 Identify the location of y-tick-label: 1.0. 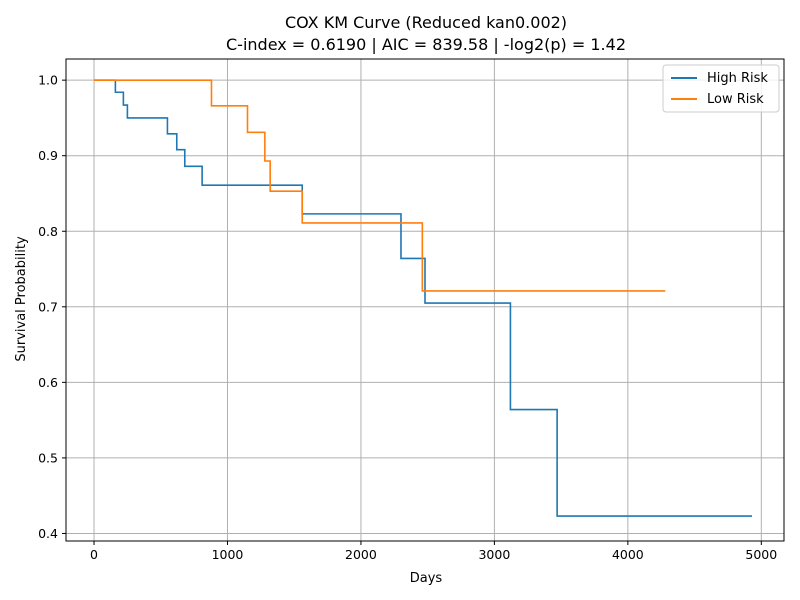
(48, 80).